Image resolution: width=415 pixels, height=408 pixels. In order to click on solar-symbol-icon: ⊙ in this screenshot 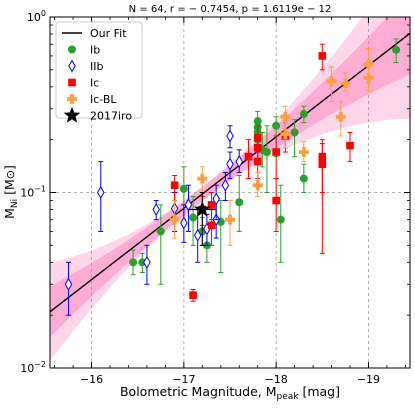, I will do `click(10, 174)`.